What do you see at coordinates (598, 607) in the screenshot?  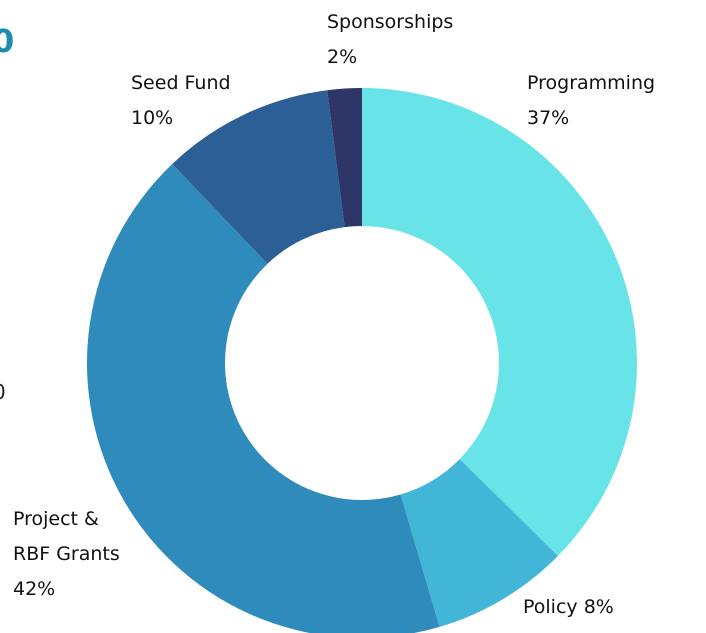 I see `value-label: 8%` at bounding box center [598, 607].